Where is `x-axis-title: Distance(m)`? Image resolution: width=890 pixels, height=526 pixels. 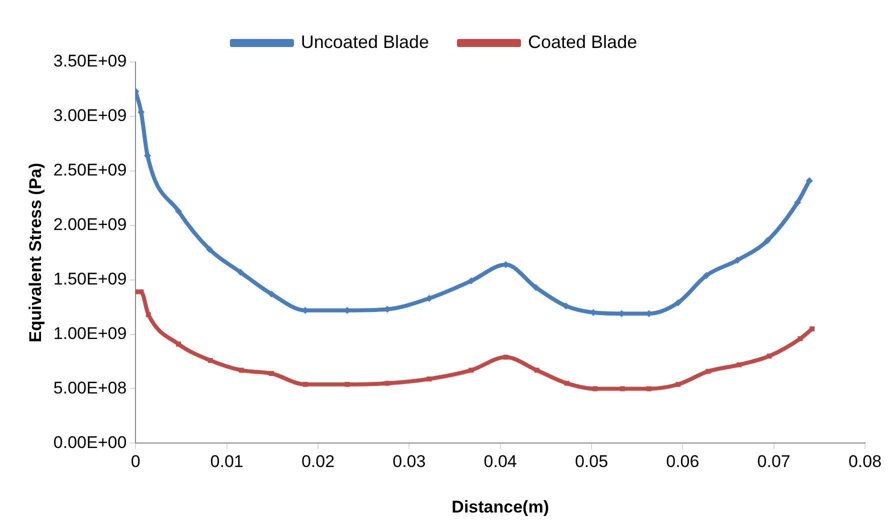 x-axis-title: Distance(m) is located at coordinates (500, 506).